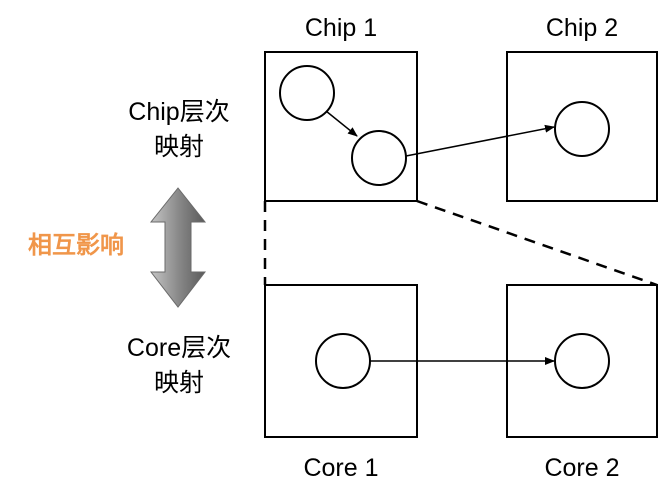  I want to click on chip1-task-a, so click(307, 93).